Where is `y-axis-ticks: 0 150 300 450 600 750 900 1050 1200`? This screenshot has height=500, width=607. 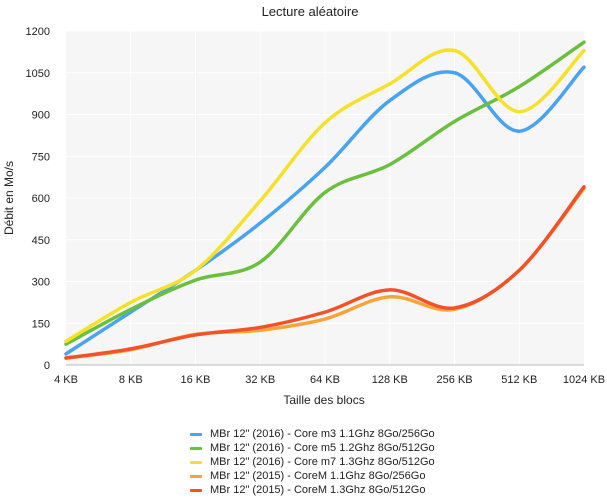
y-axis-ticks: 0 150 300 450 600 750 900 1050 1200 is located at coordinates (38, 199).